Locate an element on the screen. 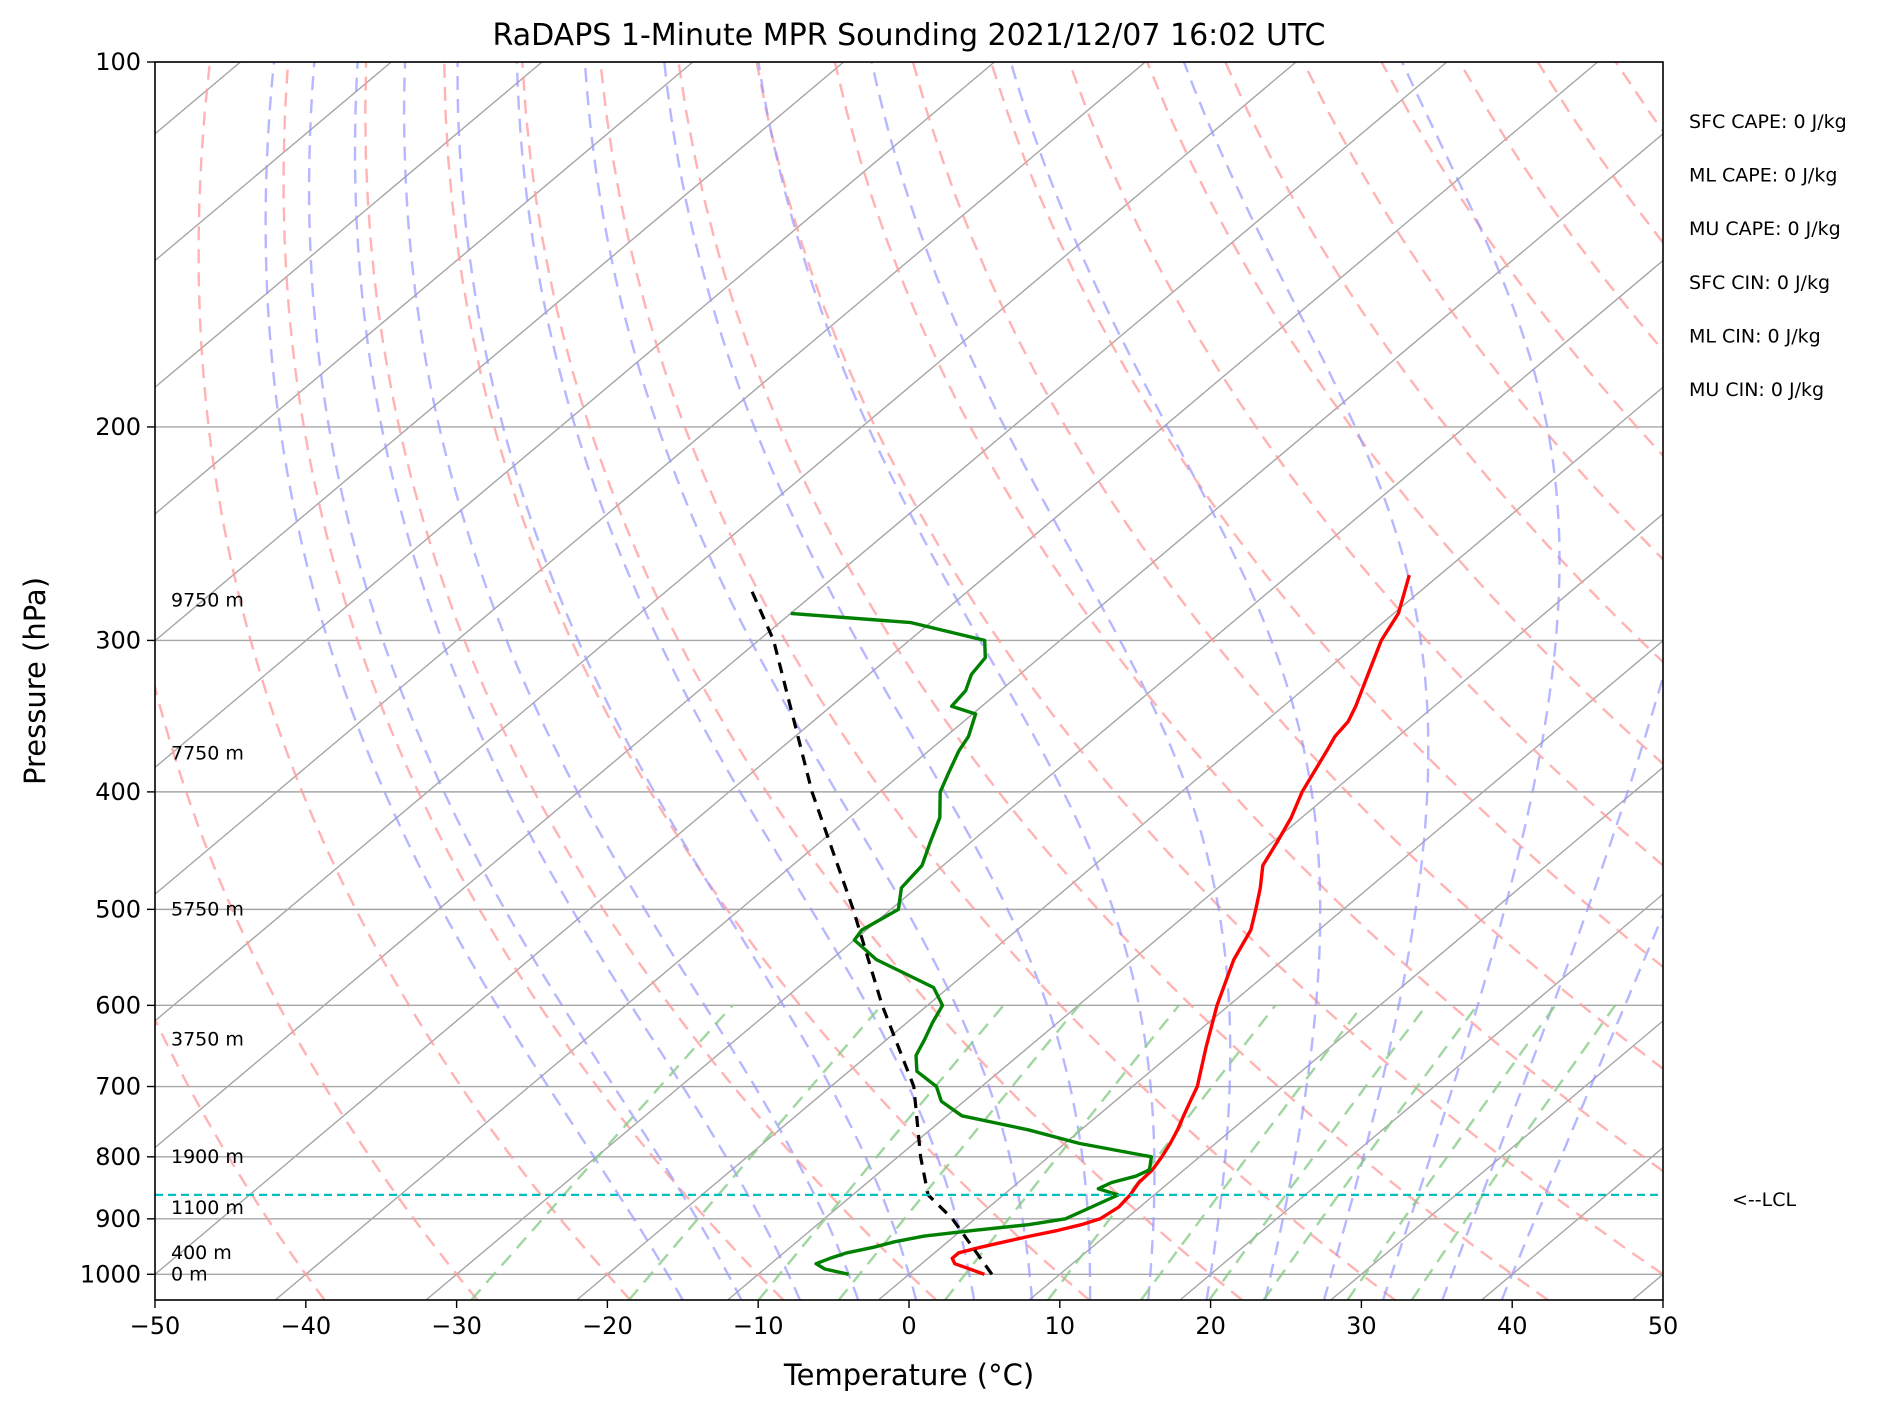  cape-cin-annotation: MU CIN: 0 J/kg is located at coordinates (1756, 390).